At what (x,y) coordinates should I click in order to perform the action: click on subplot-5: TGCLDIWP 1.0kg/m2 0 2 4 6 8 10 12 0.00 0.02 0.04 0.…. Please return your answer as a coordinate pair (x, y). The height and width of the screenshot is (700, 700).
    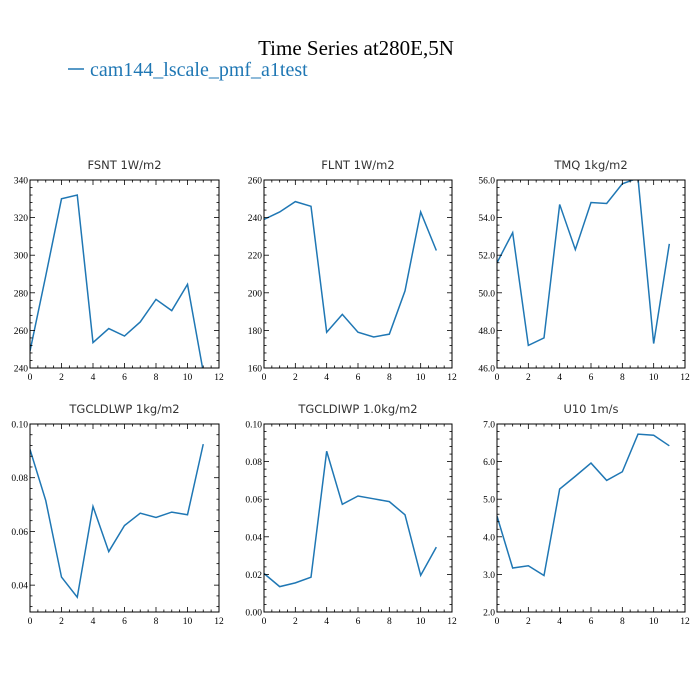
    Looking at the image, I should click on (351, 514).